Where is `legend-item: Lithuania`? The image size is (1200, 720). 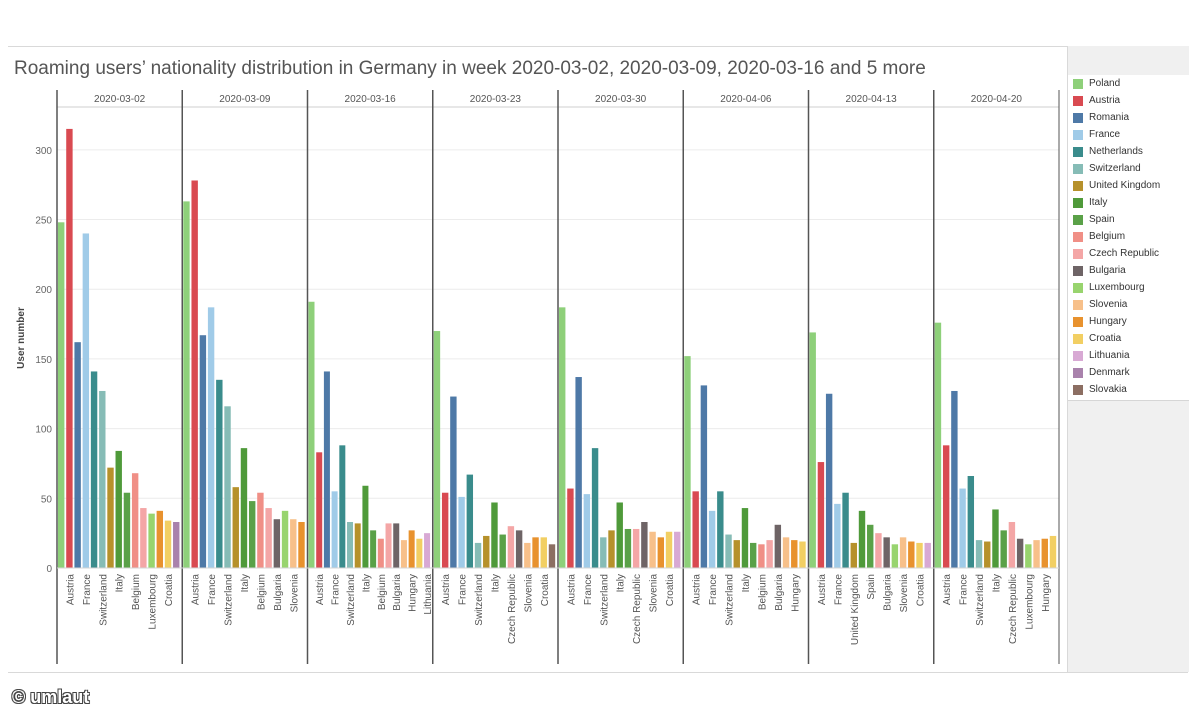
legend-item: Lithuania is located at coordinates (1128, 355).